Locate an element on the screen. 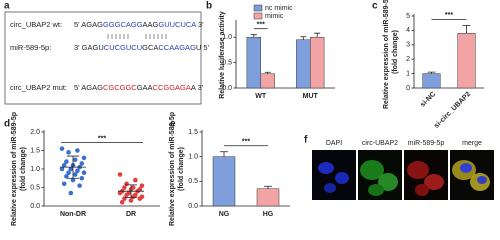  legend-label: nc mimic is located at coordinates (279, 8).